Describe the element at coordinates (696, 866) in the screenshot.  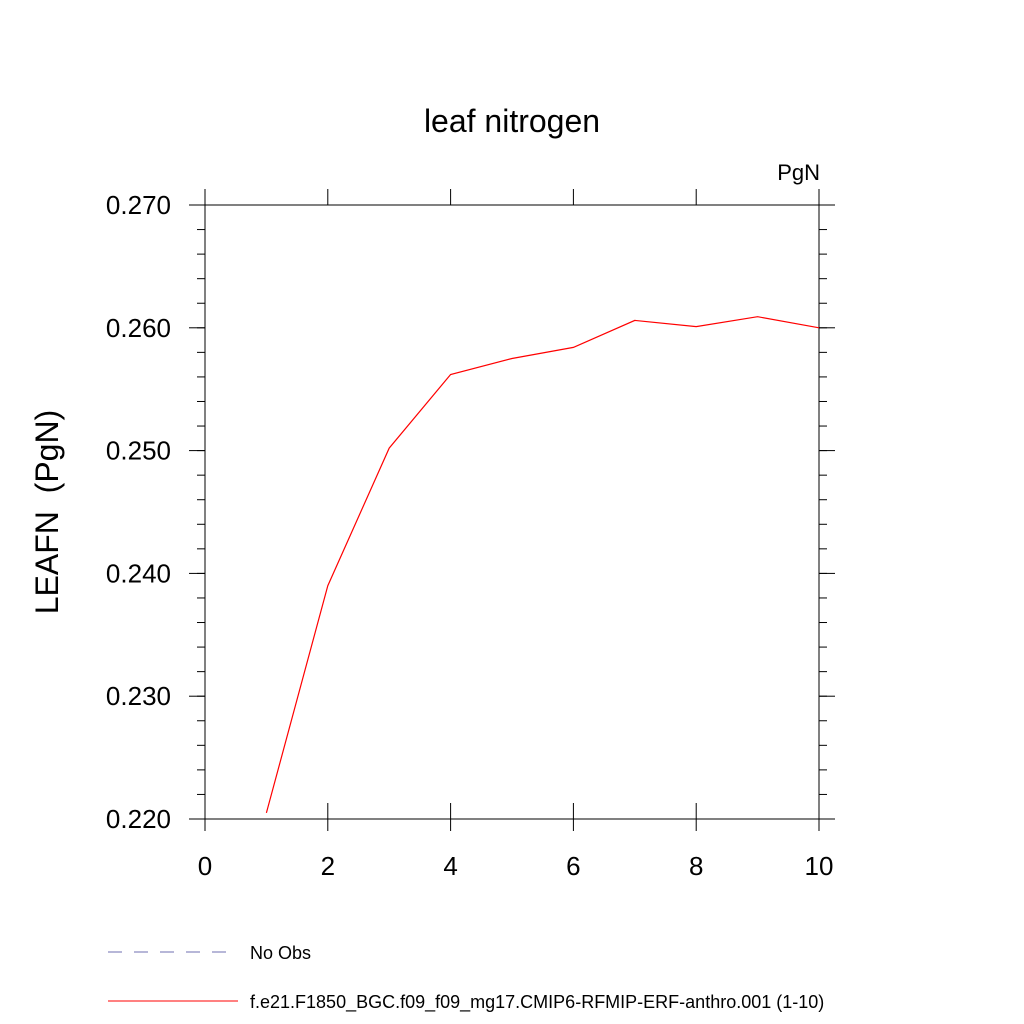
I see `x-tick-label: 8` at that location.